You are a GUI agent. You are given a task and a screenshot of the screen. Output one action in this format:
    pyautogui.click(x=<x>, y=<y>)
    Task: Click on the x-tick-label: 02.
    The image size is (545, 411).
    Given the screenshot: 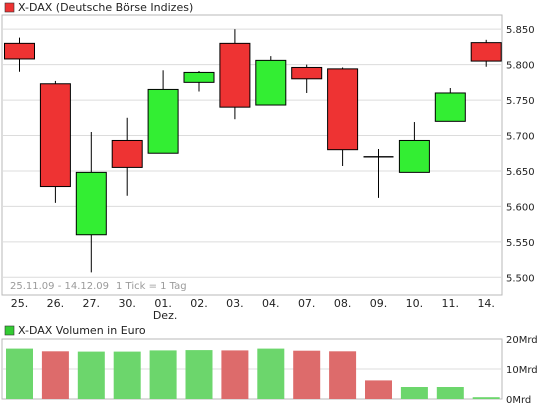 What is the action you would take?
    pyautogui.click(x=199, y=303)
    